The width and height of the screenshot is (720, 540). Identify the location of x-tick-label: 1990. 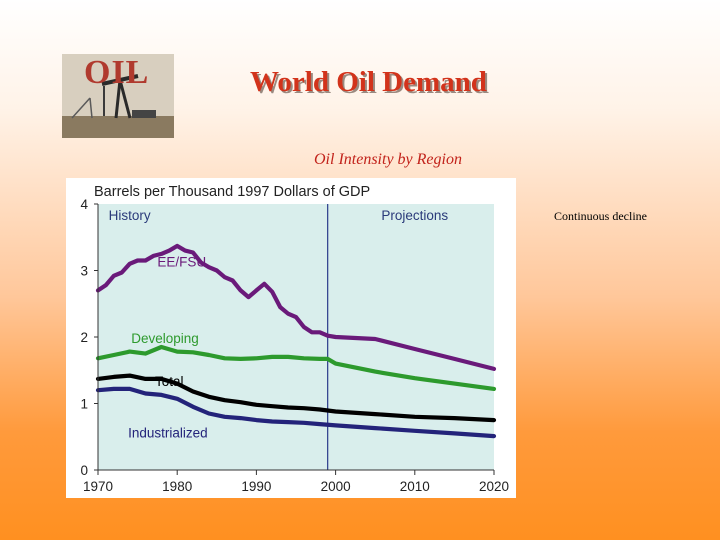
(256, 486).